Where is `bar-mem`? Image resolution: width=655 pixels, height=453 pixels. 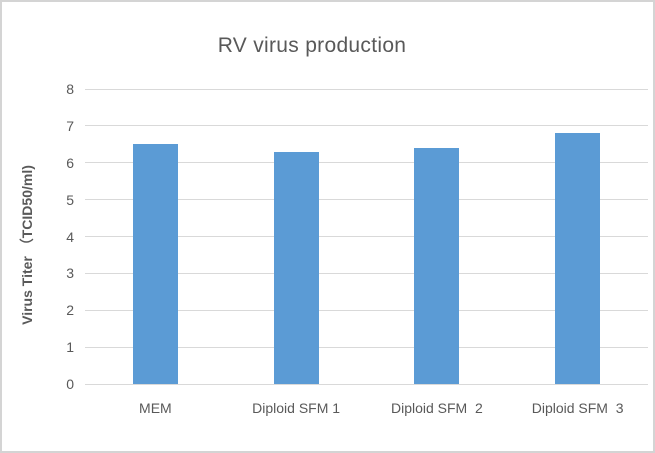 bar-mem is located at coordinates (155, 264).